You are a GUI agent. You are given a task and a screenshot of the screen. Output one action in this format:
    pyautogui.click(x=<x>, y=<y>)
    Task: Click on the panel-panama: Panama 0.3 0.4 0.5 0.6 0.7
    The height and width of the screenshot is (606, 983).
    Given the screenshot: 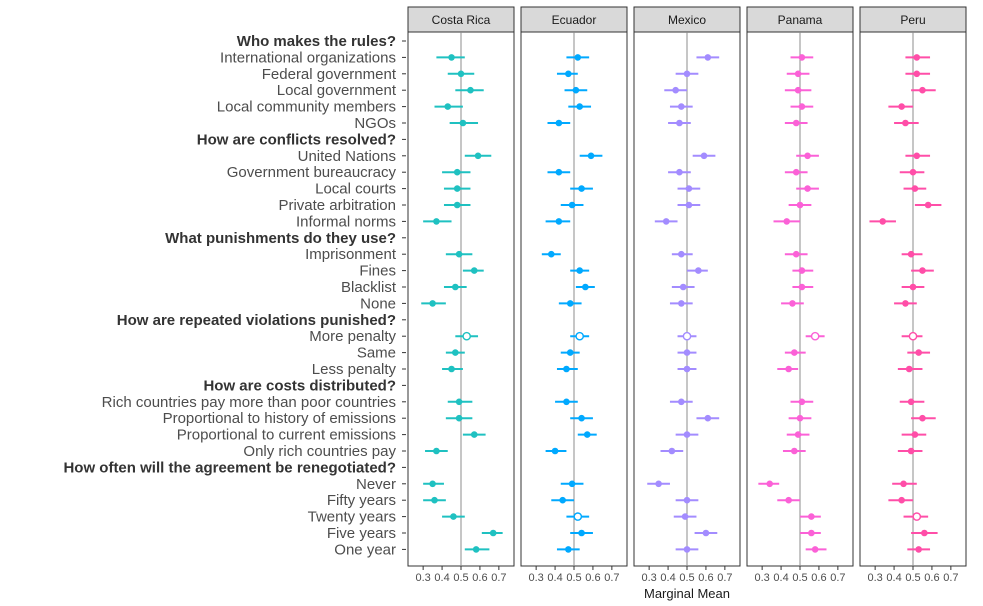 What is the action you would take?
    pyautogui.click(x=800, y=295)
    